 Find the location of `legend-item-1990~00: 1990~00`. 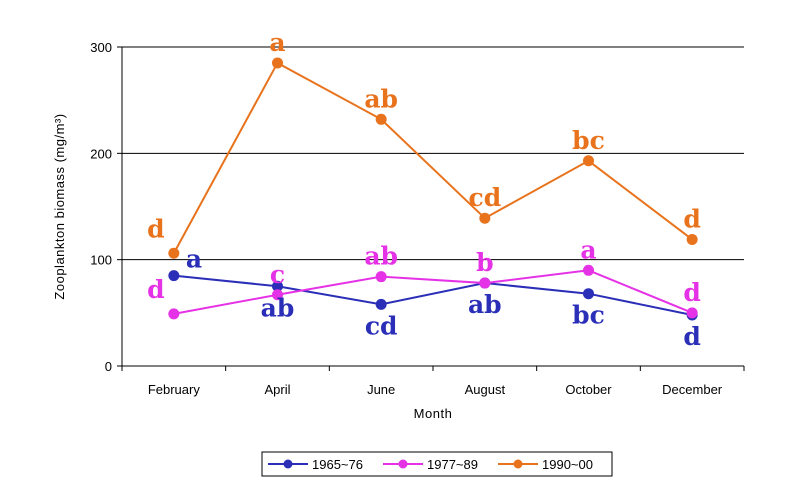

legend-item-1990~00: 1990~00 is located at coordinates (545, 464).